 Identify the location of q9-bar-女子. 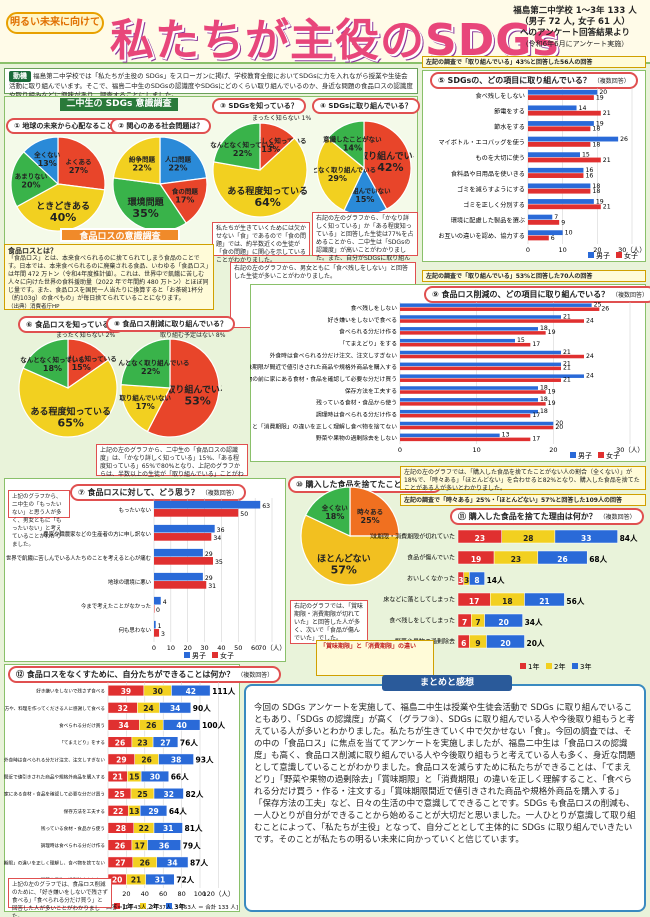
(465, 439).